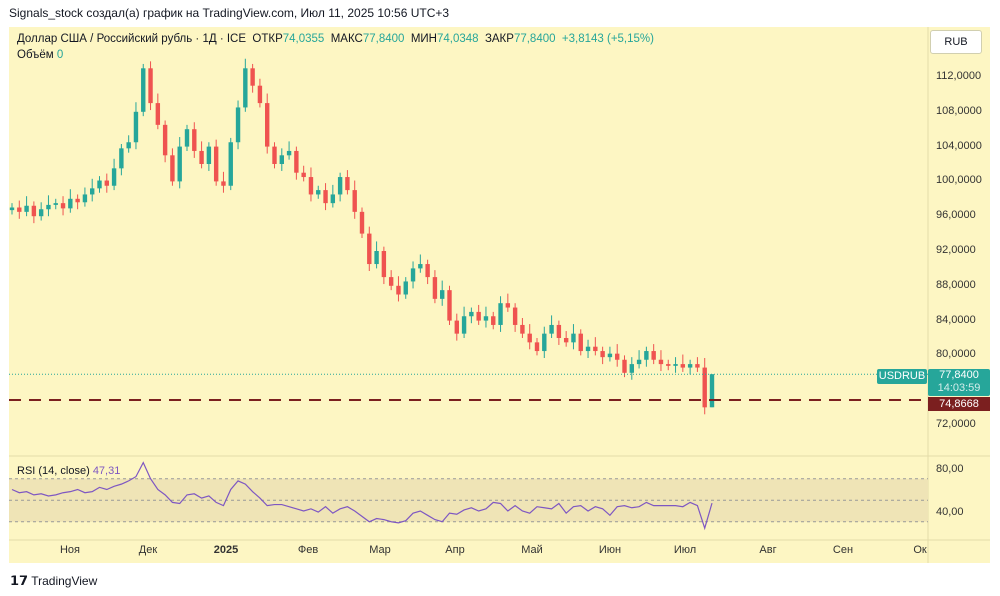  Describe the element at coordinates (956, 424) in the screenshot. I see `price-tick: 72,0000` at that location.